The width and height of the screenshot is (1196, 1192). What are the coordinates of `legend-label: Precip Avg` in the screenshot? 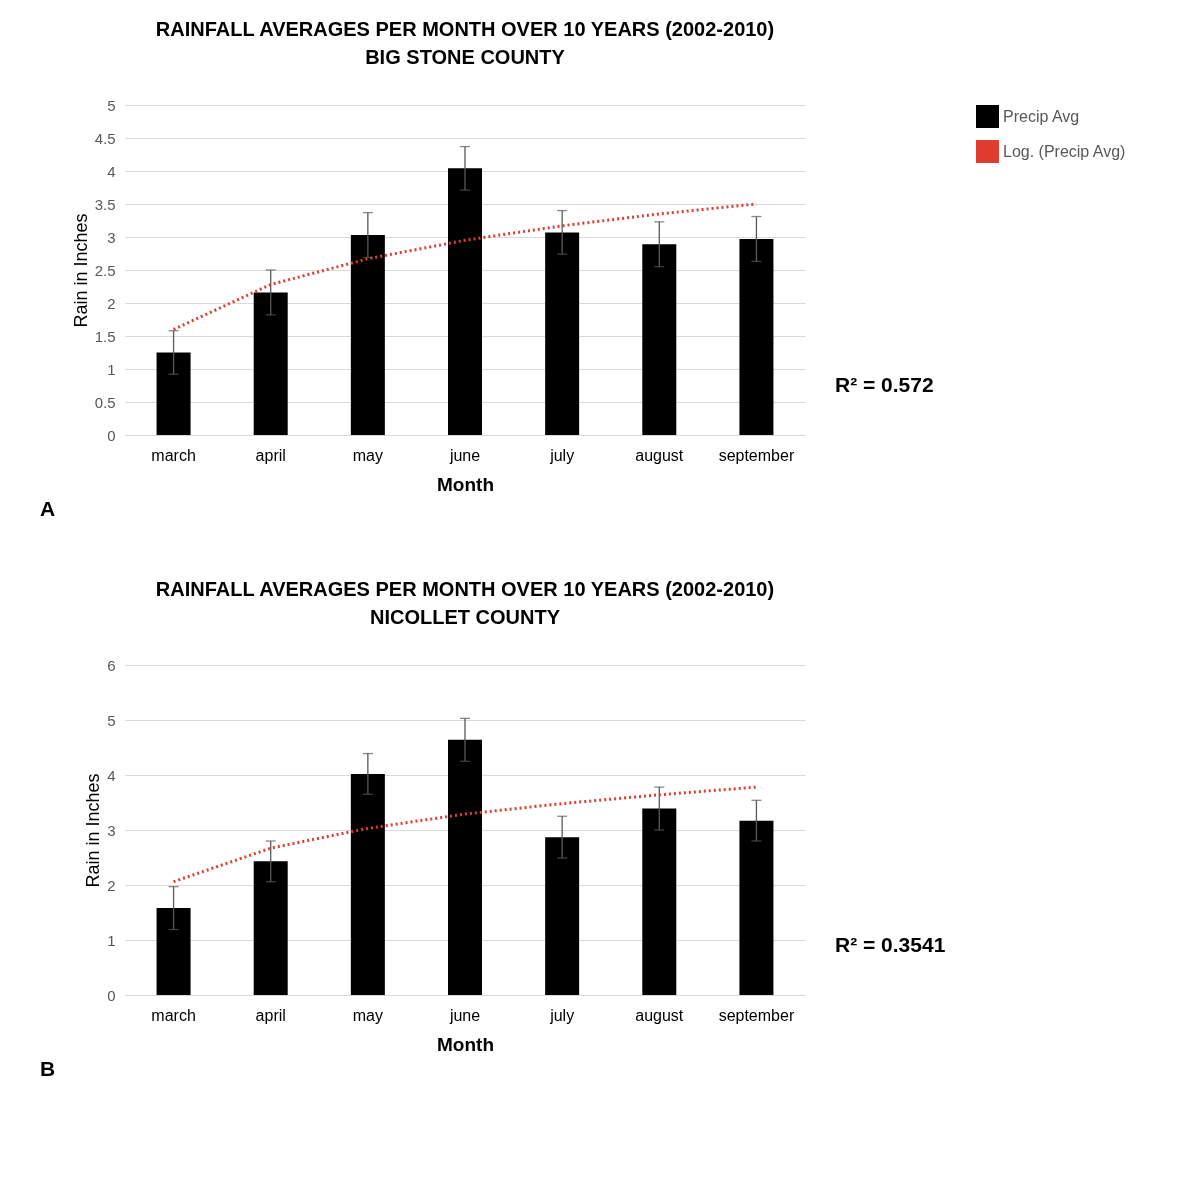 It's located at (1041, 116).